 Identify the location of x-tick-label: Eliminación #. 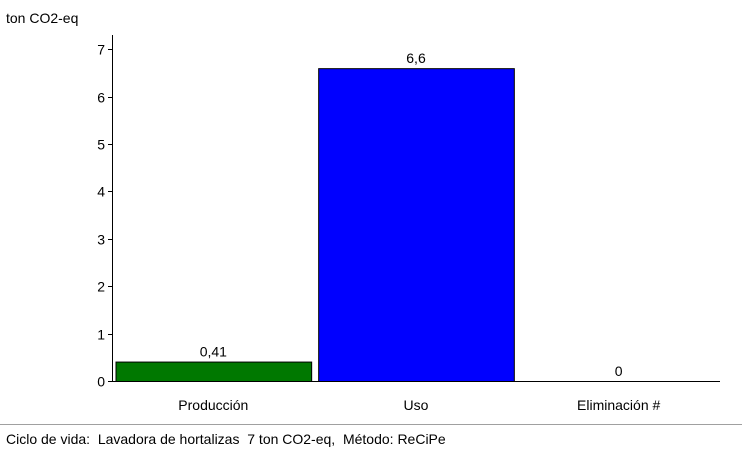
(618, 405).